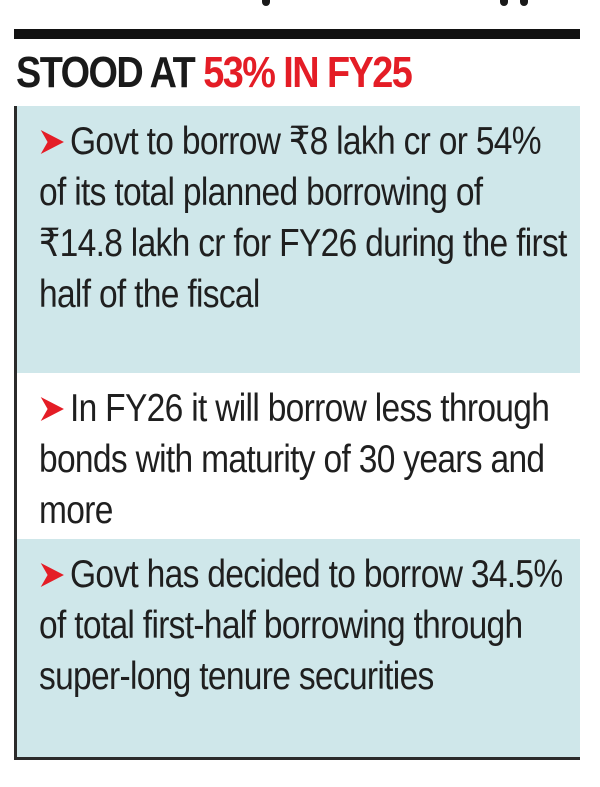 The image size is (600, 787). I want to click on headline: STOOD AT 53% IN FY25, so click(214, 73).